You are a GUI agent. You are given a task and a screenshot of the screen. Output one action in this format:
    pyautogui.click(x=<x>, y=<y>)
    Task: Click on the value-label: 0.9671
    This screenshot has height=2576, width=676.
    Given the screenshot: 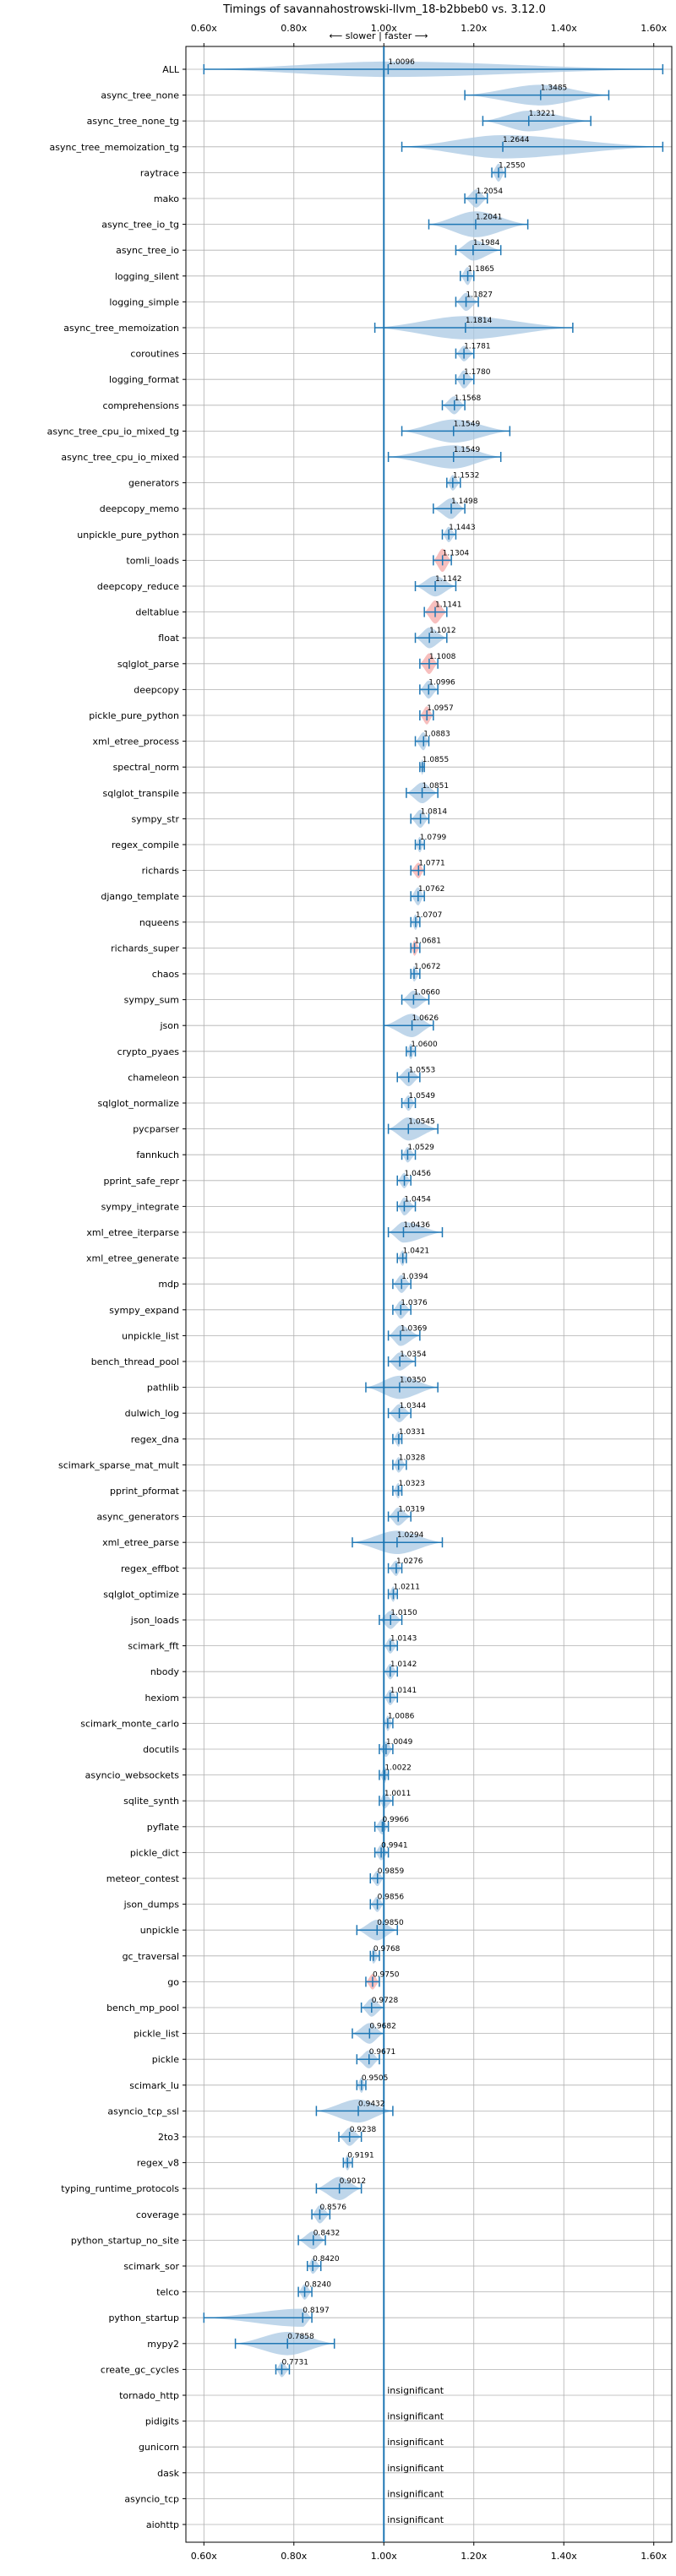 What is the action you would take?
    pyautogui.click(x=382, y=2052)
    